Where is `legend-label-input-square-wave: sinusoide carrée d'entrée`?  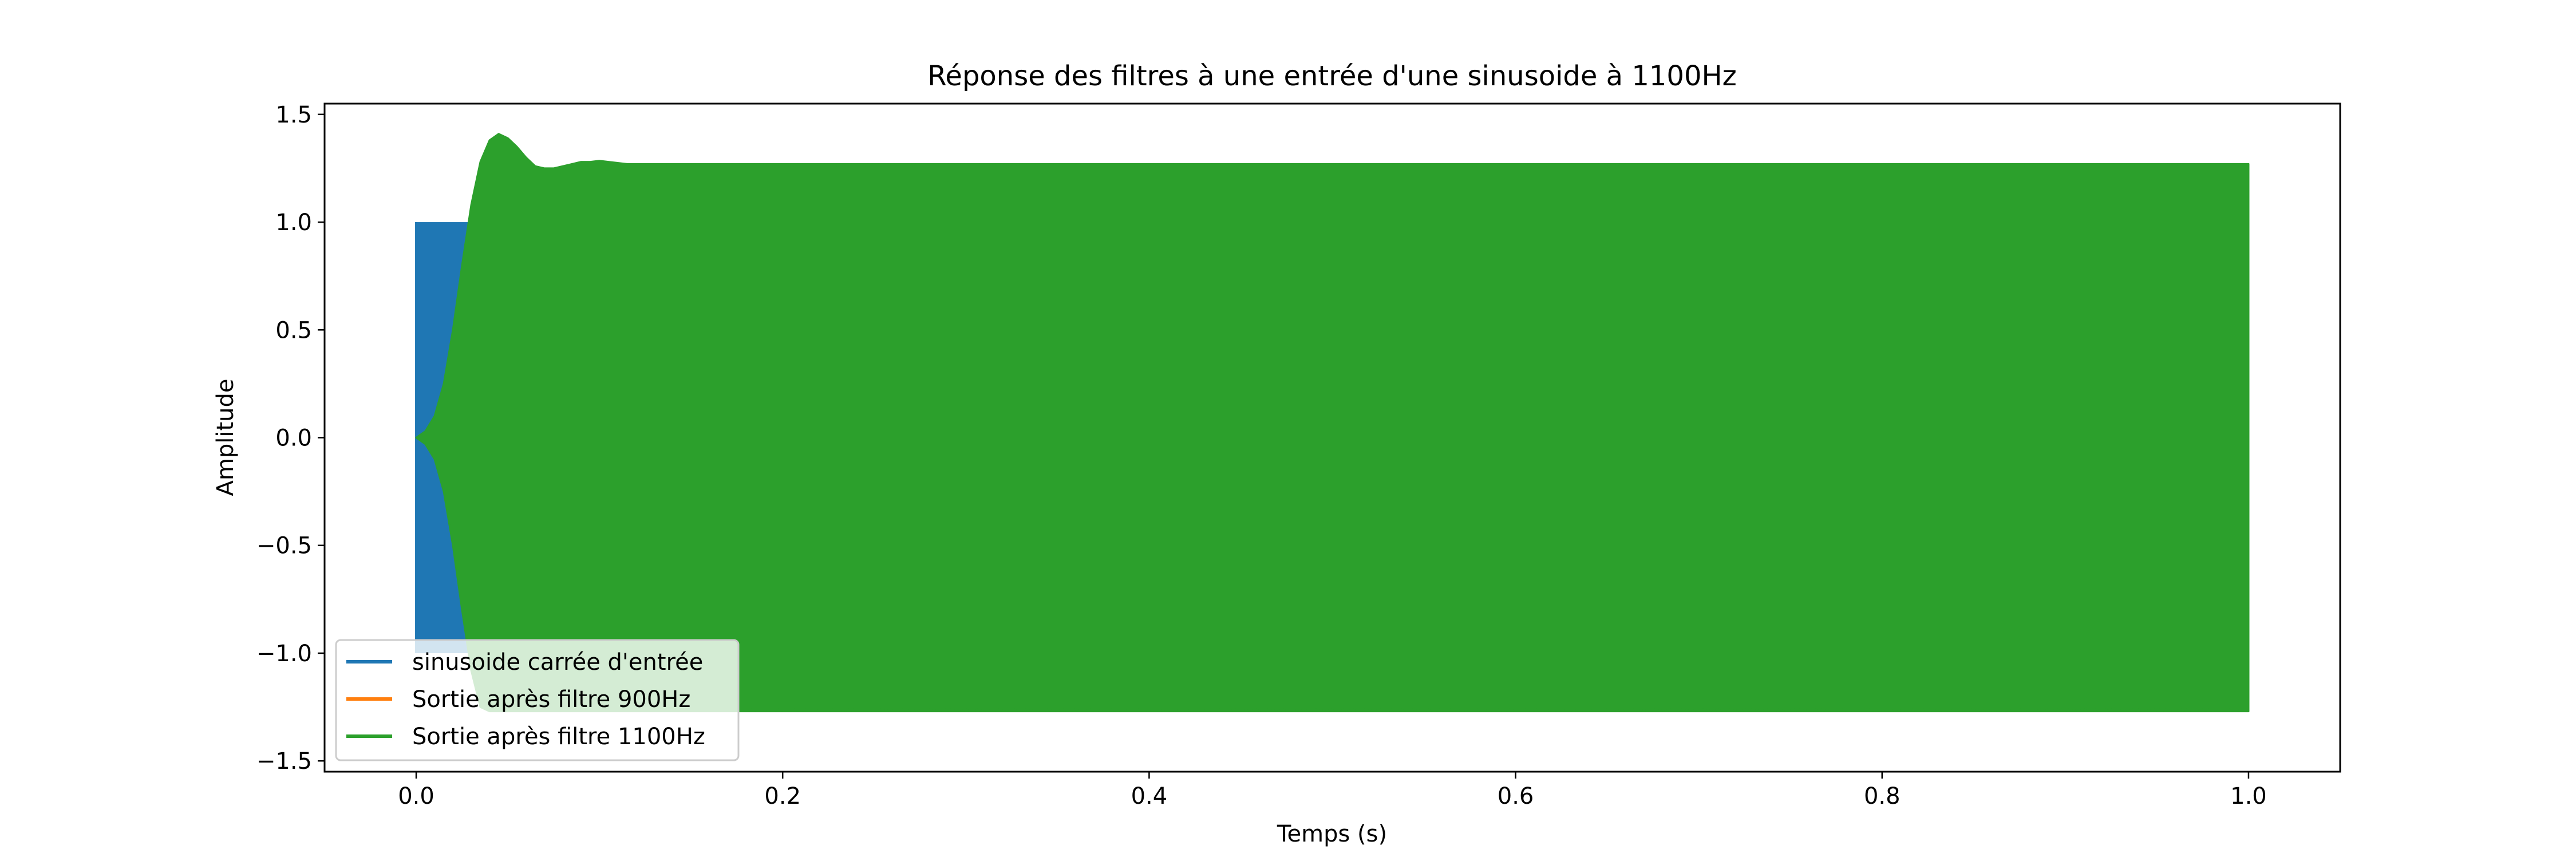 legend-label-input-square-wave: sinusoide carrée d'entrée is located at coordinates (557, 662).